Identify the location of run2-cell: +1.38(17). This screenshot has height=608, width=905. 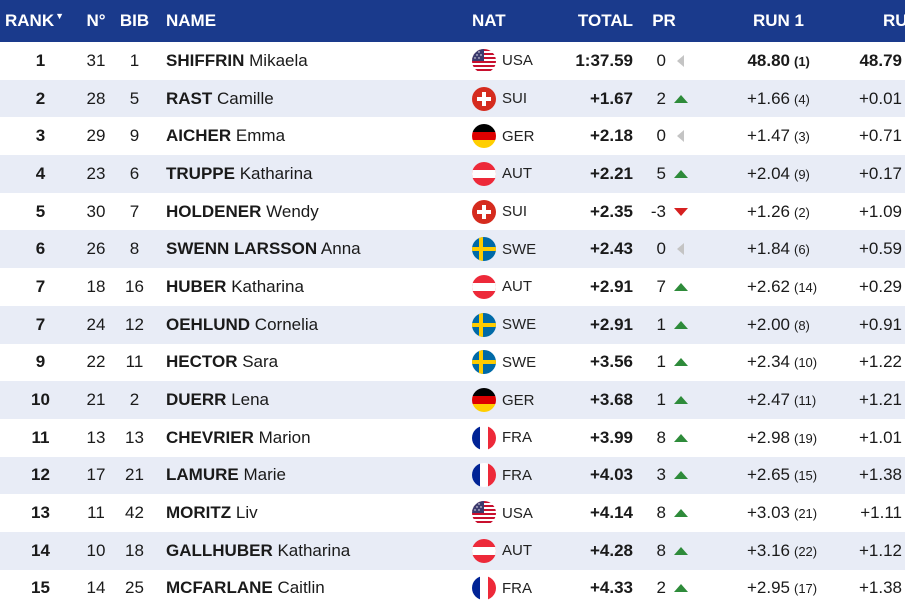
(862, 589).